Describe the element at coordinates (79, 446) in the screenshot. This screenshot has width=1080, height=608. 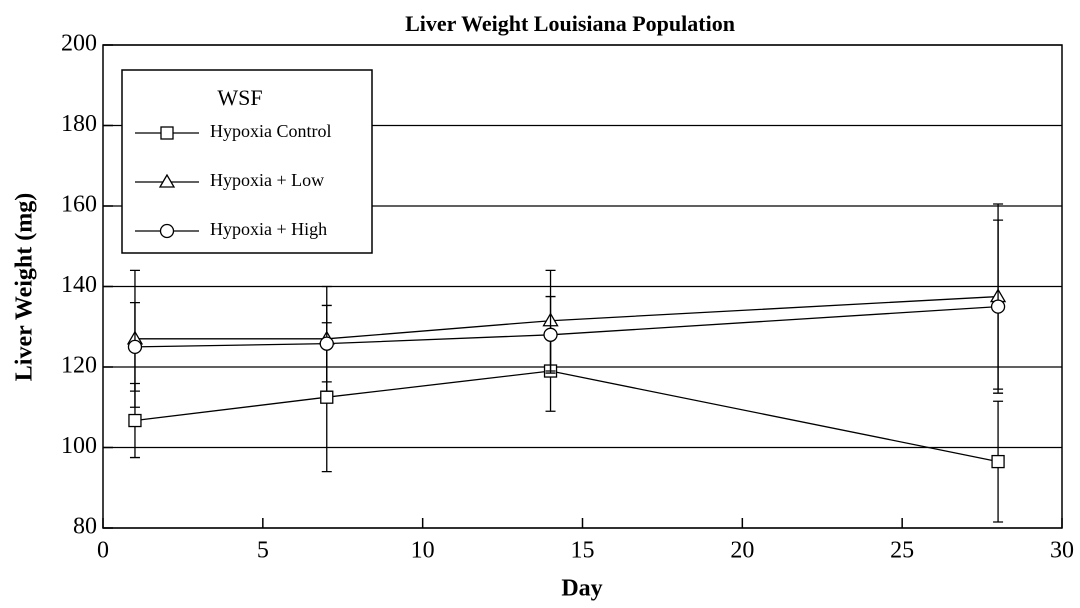
I see `y-tick-label: 100` at that location.